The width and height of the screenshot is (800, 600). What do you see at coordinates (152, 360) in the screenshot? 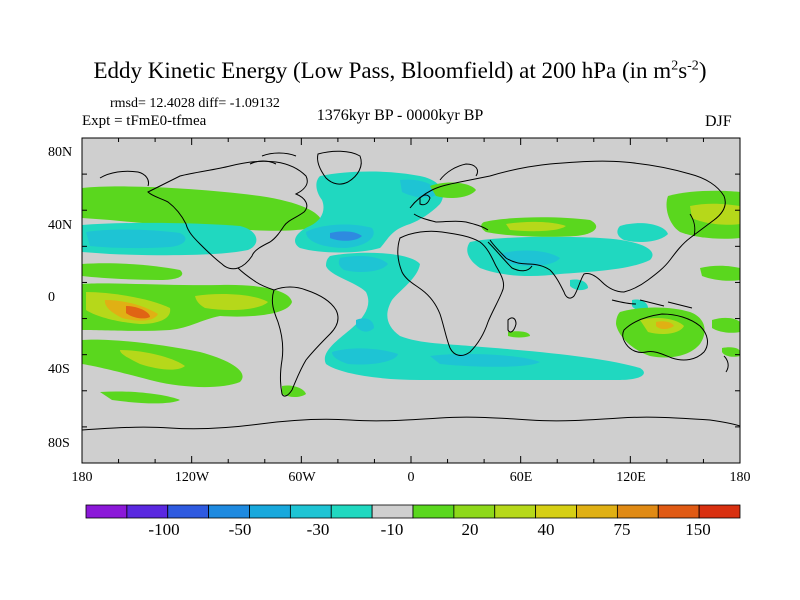
I see `field-south-pacific-positive-mid` at bounding box center [152, 360].